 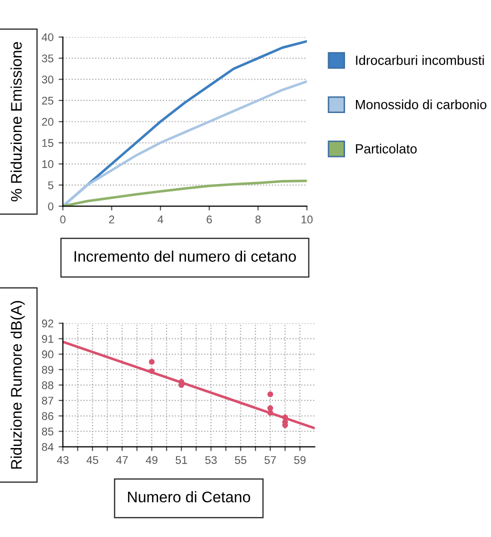 I want to click on y-tick-label: 40, so click(x=48, y=37).